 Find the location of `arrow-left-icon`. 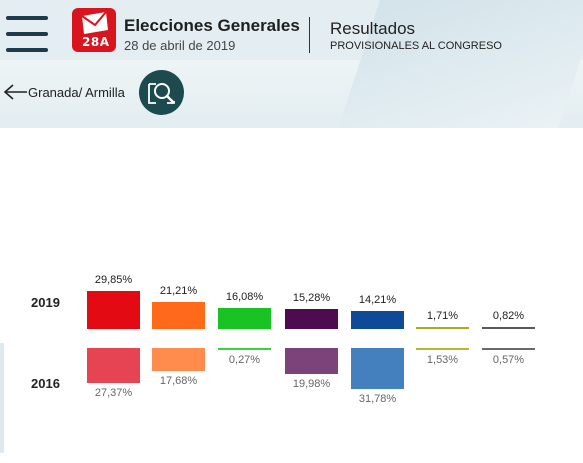

arrow-left-icon is located at coordinates (15, 92).